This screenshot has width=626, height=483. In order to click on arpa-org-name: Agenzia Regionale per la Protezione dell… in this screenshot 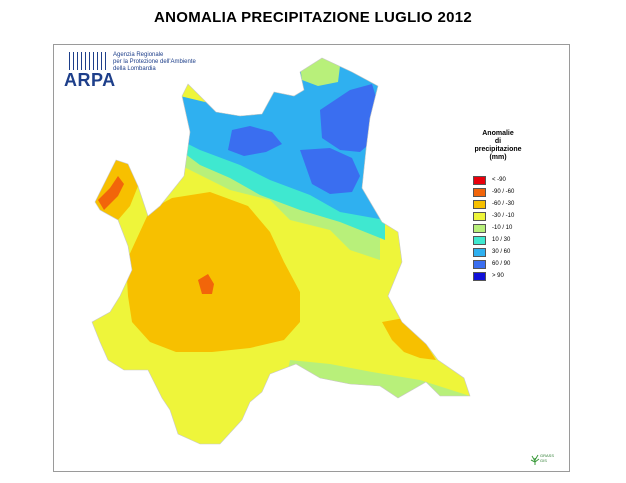, I will do `click(154, 62)`.